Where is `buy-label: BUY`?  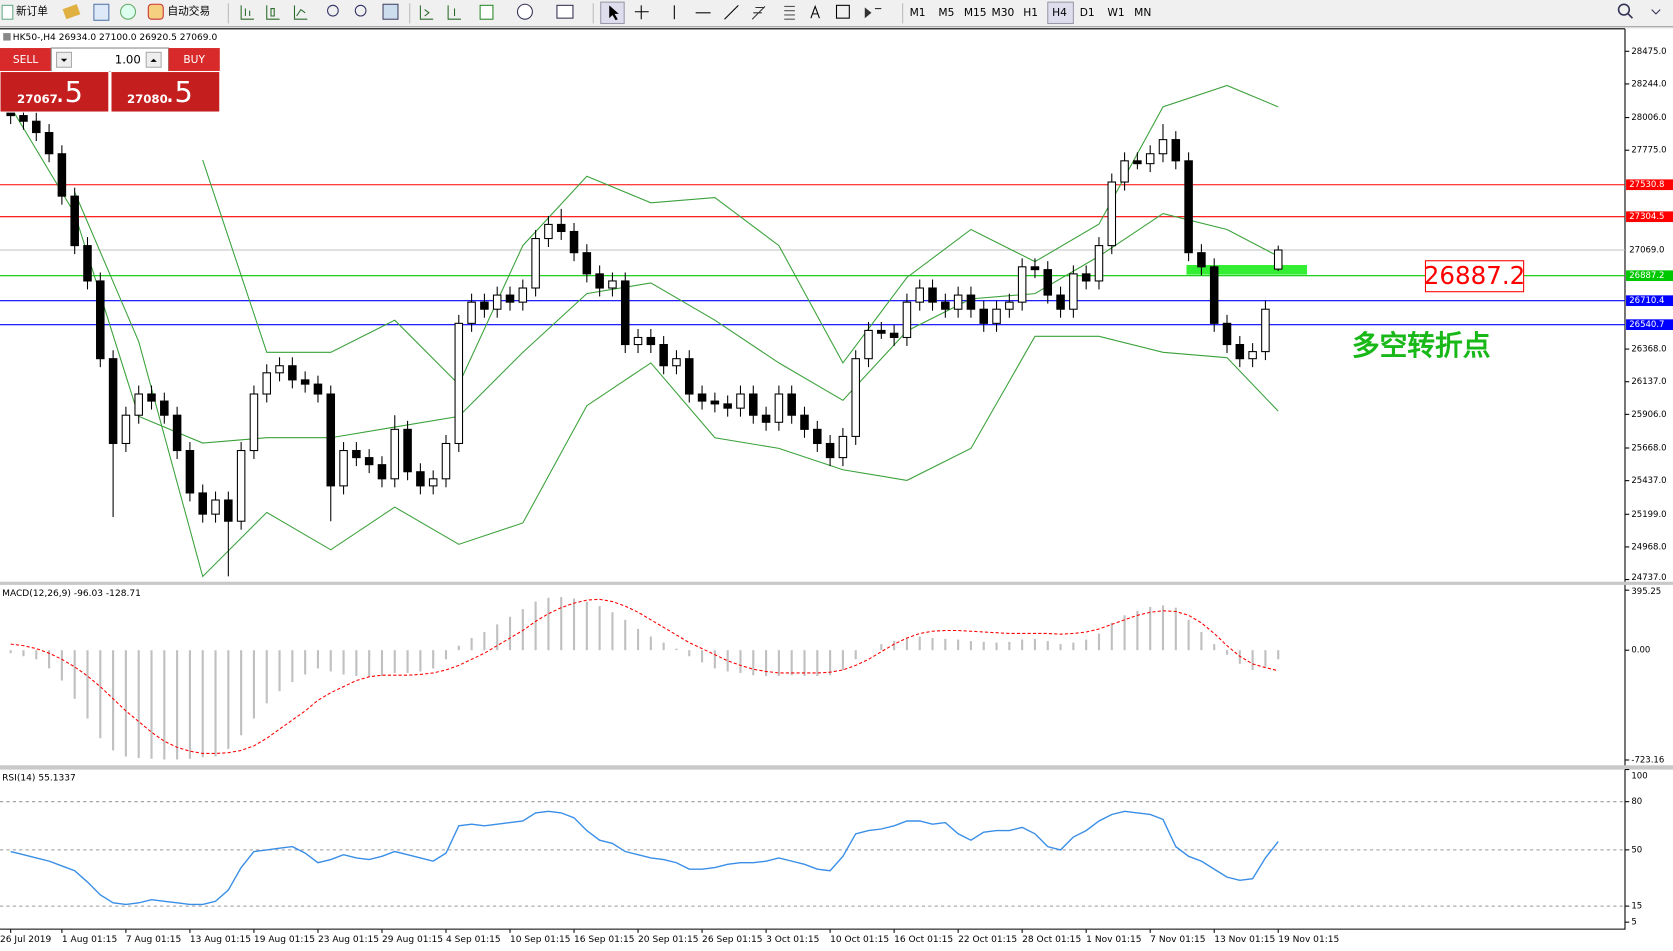
buy-label: BUY is located at coordinates (194, 59).